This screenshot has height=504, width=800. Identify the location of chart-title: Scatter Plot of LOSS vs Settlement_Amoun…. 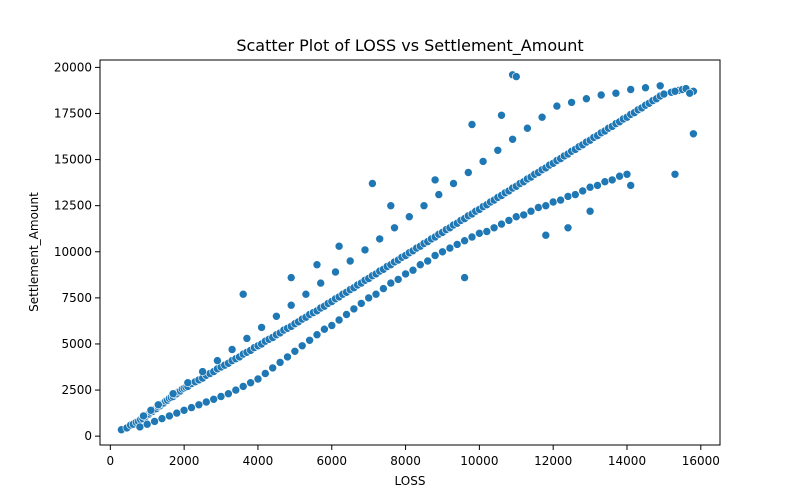
(409, 46).